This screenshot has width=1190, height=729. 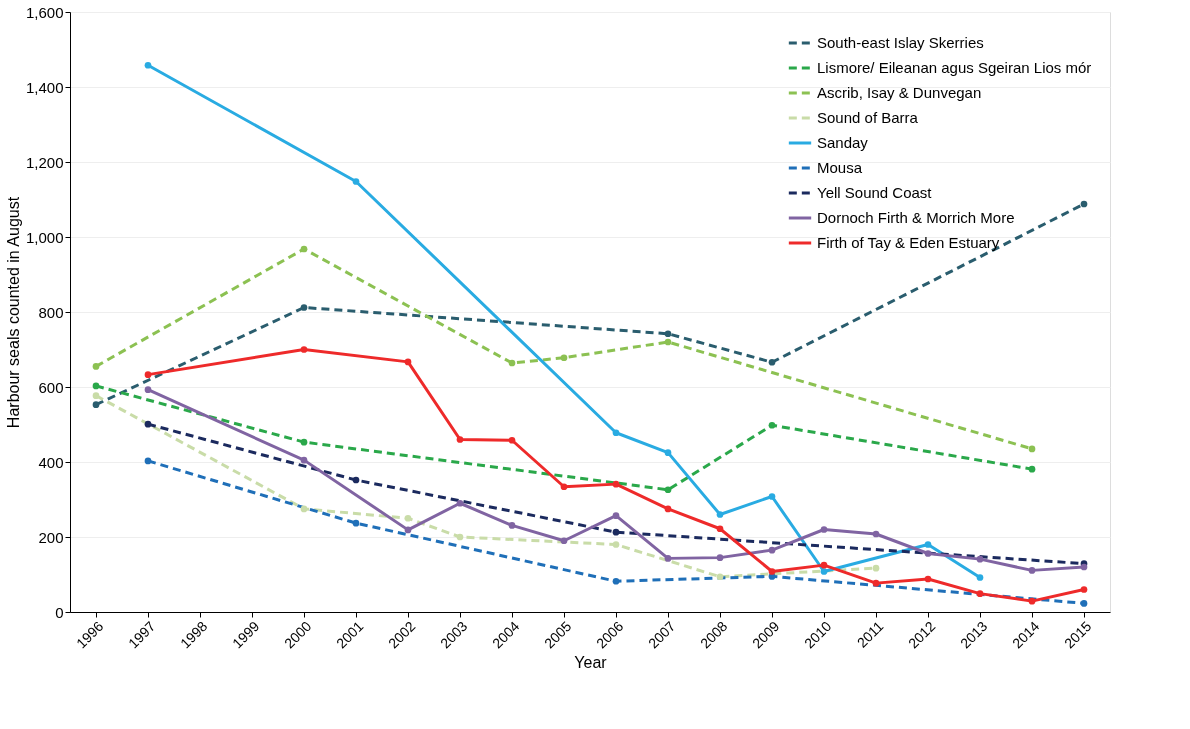 What do you see at coordinates (13, 312) in the screenshot?
I see `y-axis-title: Harbour seals counted in August` at bounding box center [13, 312].